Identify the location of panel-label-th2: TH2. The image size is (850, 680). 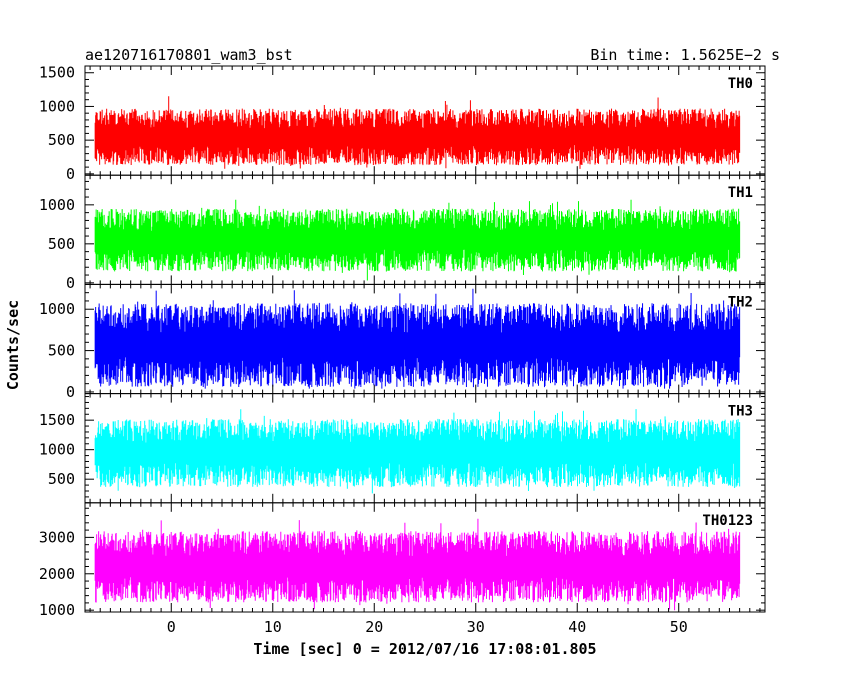
(740, 302).